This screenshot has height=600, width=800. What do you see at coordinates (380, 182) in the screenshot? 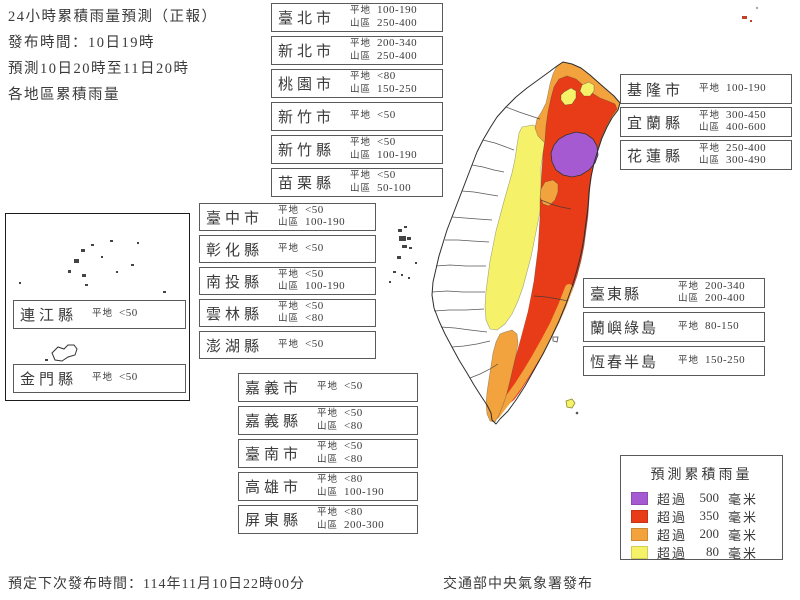
I see `rain-values: 平地 <50 山區 50-100` at bounding box center [380, 182].